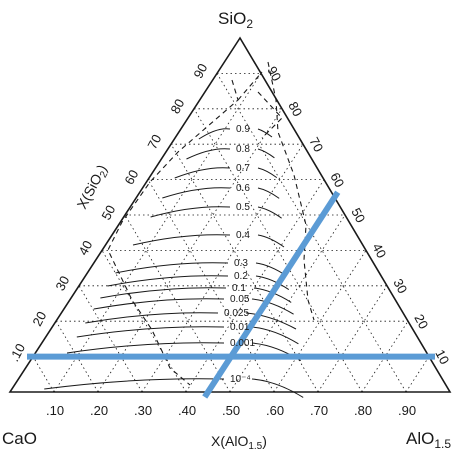 This screenshot has width=464, height=450. What do you see at coordinates (236, 313) in the screenshot?
I see `contour-label: 0.025` at bounding box center [236, 313].